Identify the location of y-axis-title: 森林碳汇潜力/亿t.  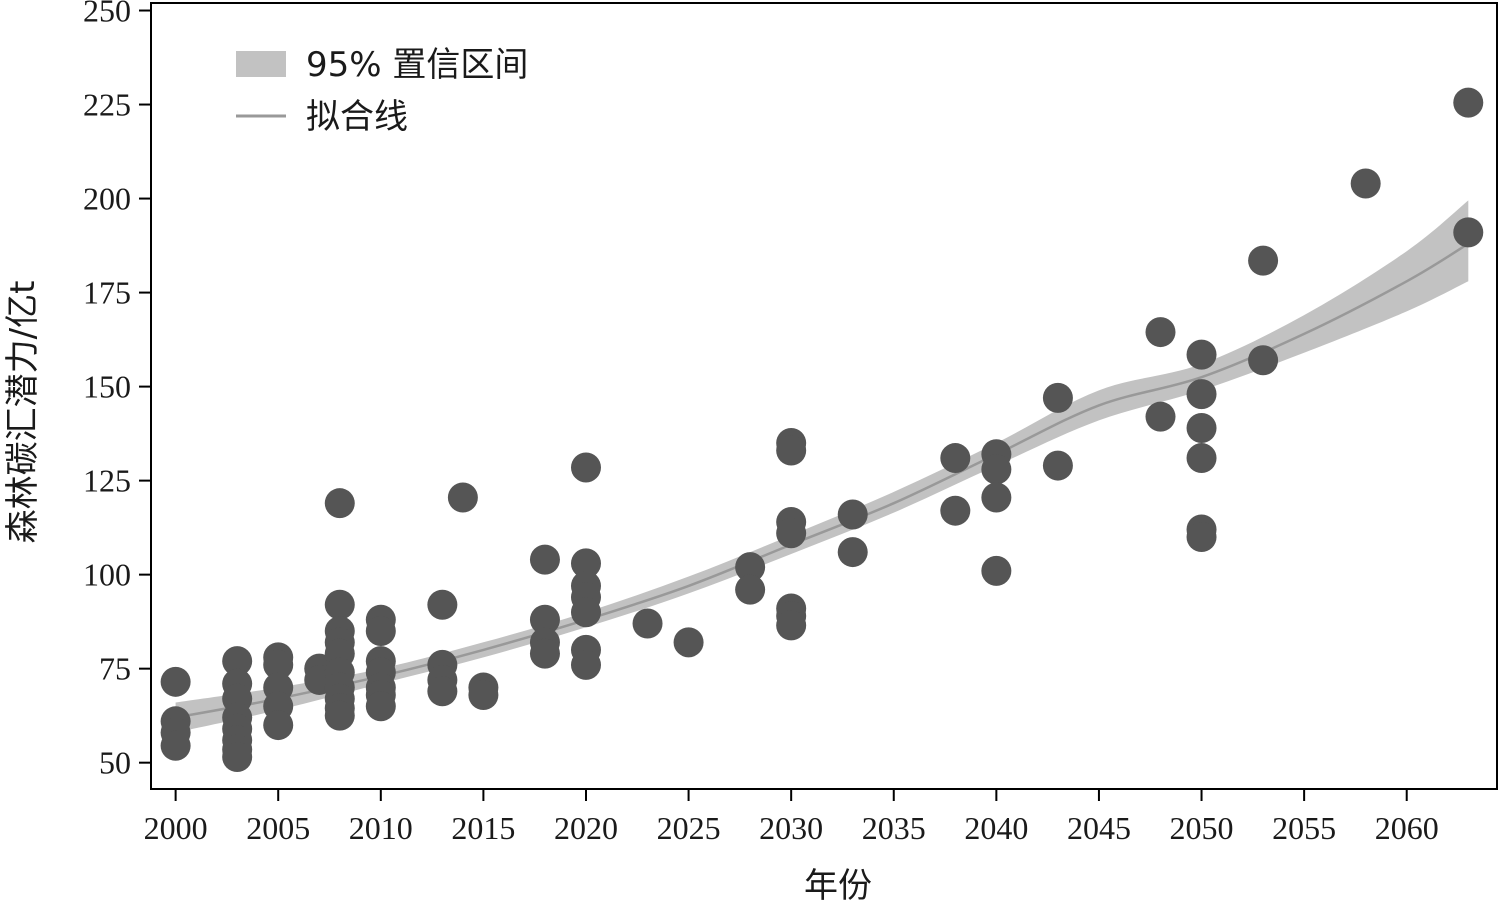
(23, 412).